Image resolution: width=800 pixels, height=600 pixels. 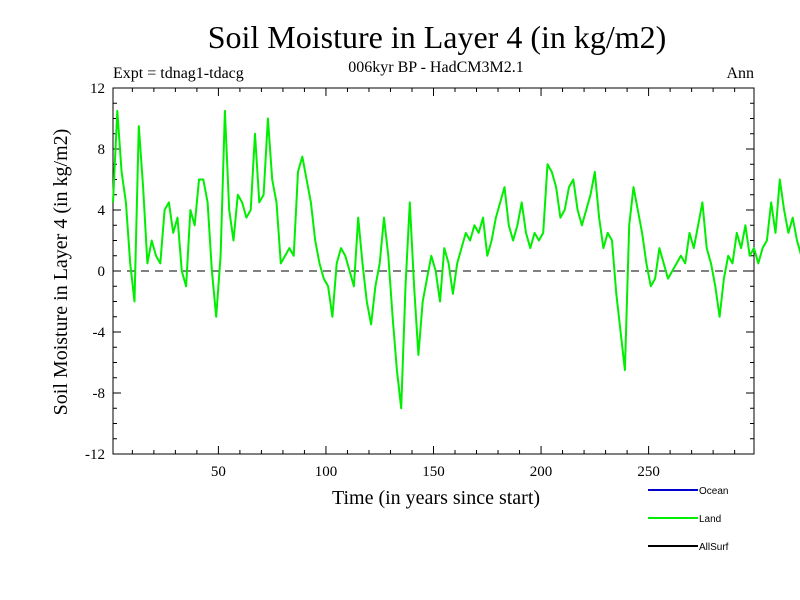 I want to click on x-axis-label: Time (in years since start), so click(x=436, y=498).